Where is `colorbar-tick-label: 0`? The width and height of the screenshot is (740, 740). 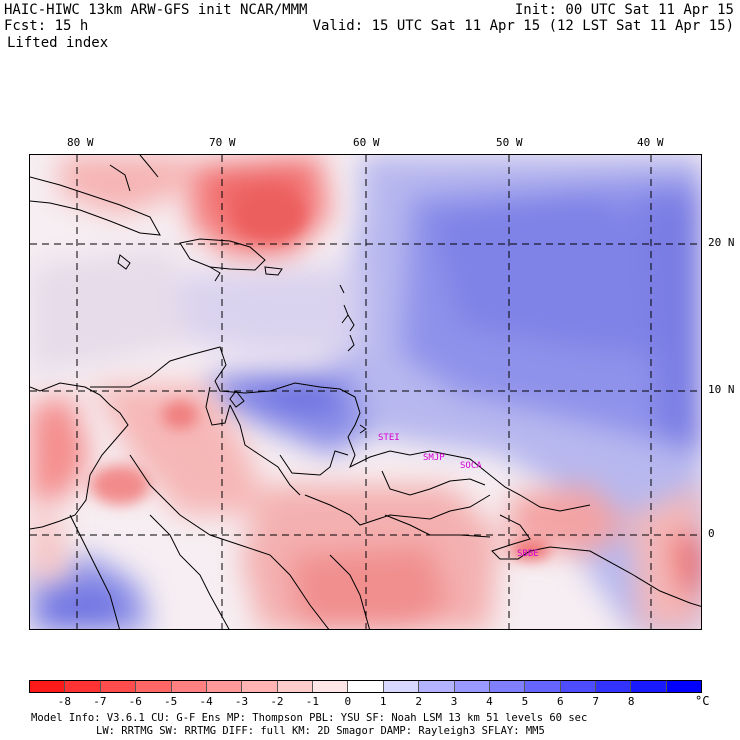 colorbar-tick-label: 0 is located at coordinates (348, 701).